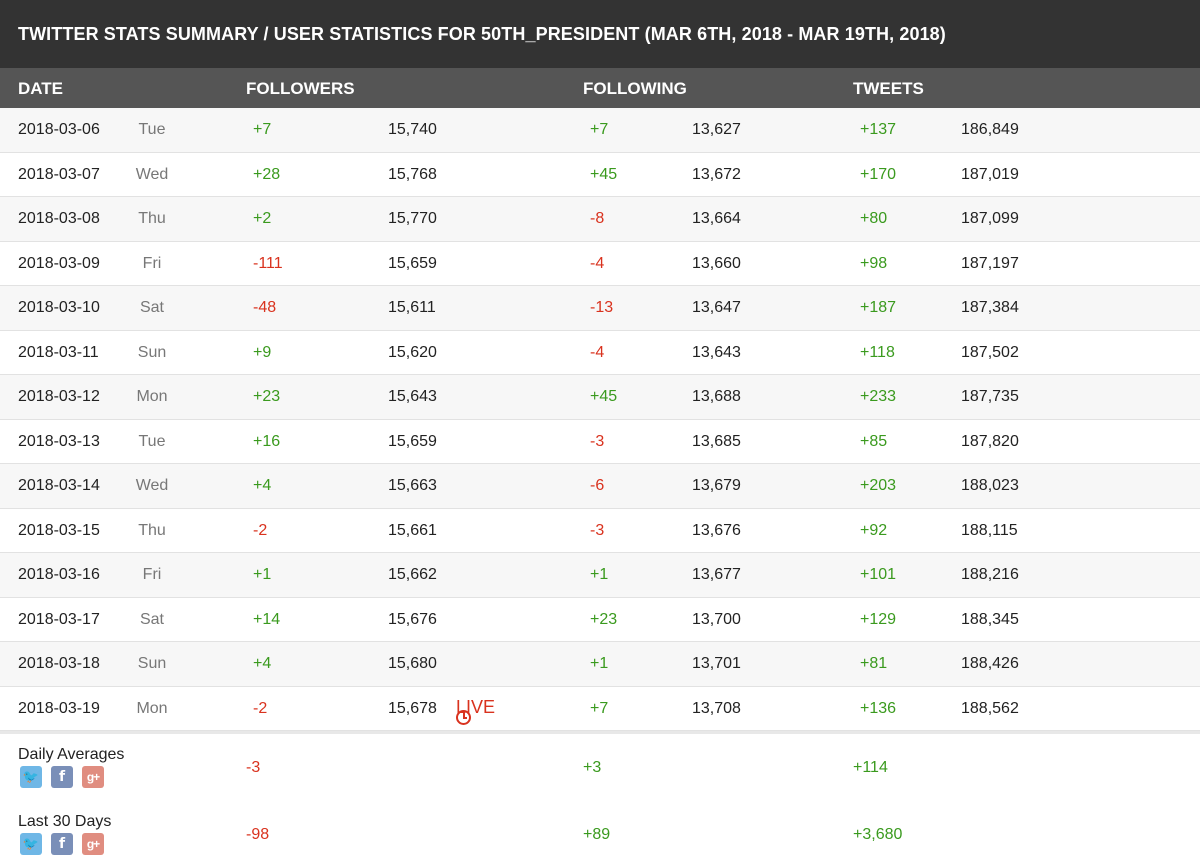 The height and width of the screenshot is (863, 1200). Describe the element at coordinates (716, 441) in the screenshot. I see `following-cell: 13,685` at that location.